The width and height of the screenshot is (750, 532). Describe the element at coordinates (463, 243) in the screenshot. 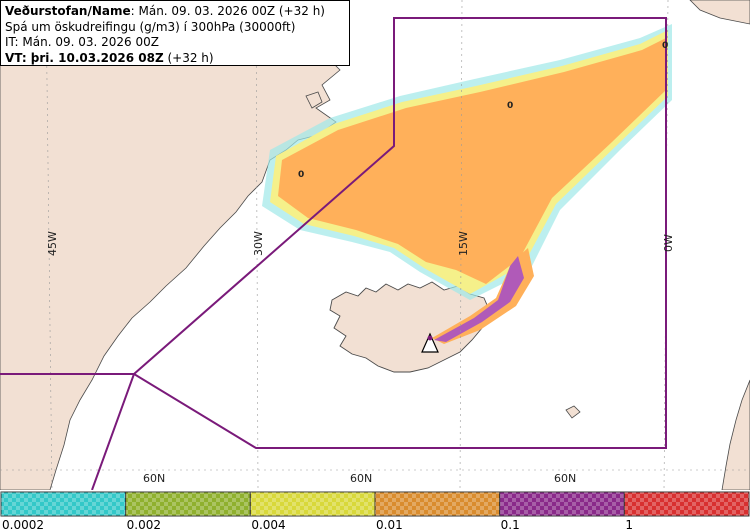

I see `lon-label-15w: 15W` at that location.